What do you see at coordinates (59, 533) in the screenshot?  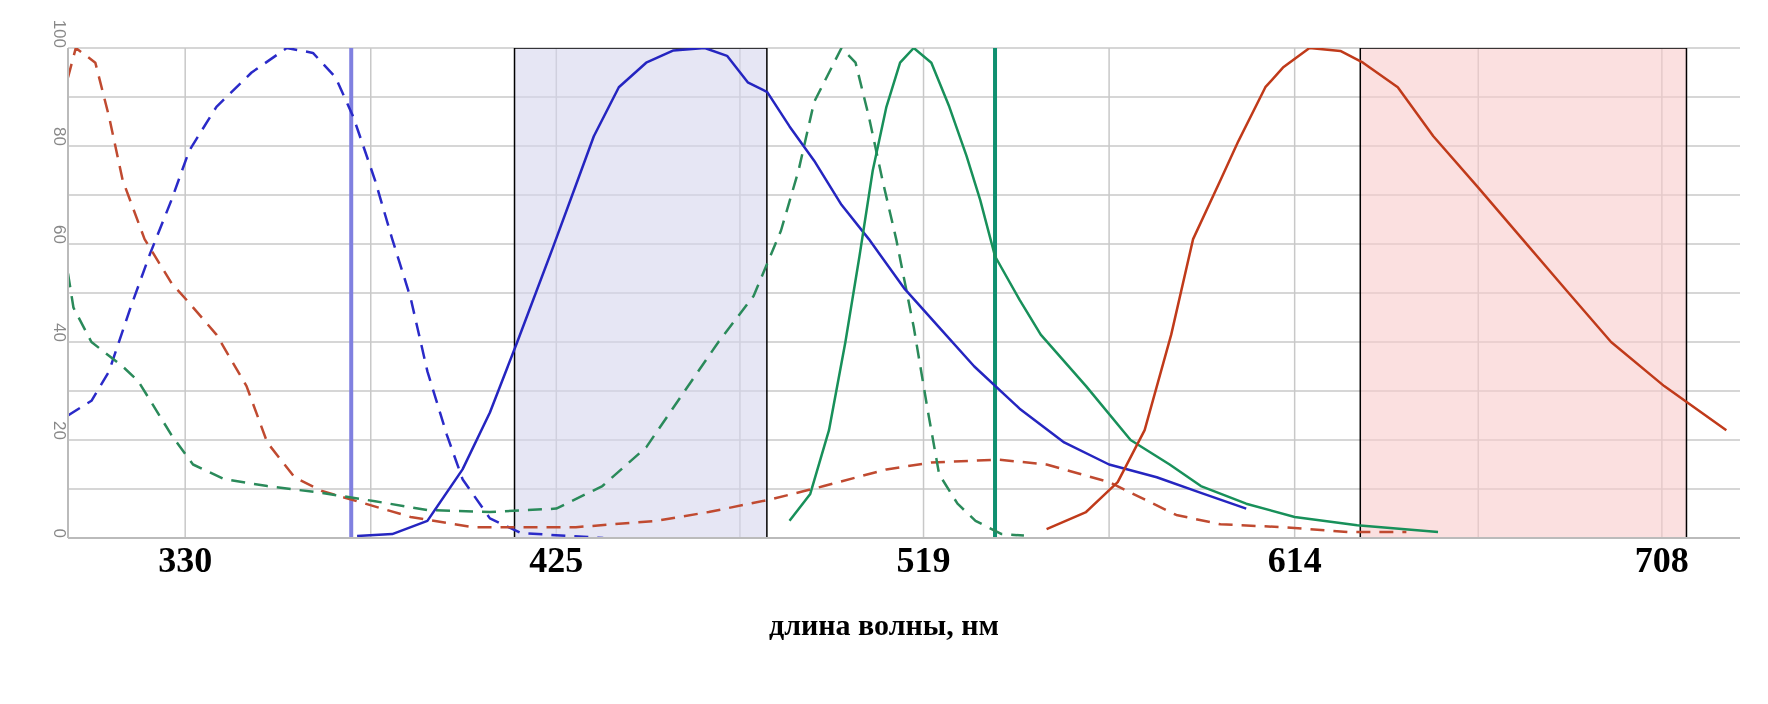 I see `y-tick-label: 0` at bounding box center [59, 533].